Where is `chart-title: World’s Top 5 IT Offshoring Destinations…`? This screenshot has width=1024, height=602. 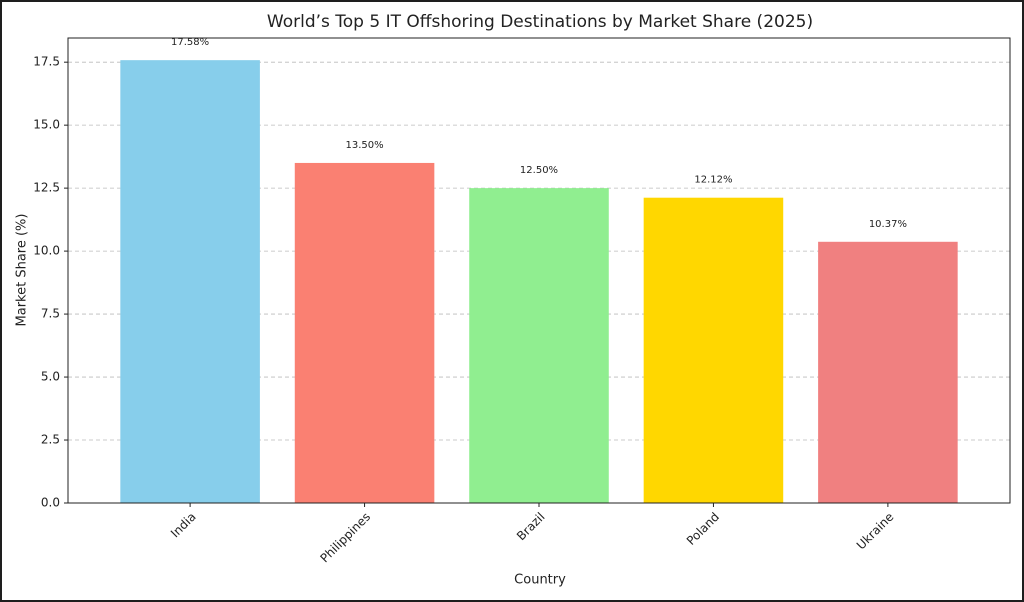
chart-title: World’s Top 5 IT Offshoring Destinations… is located at coordinates (540, 22).